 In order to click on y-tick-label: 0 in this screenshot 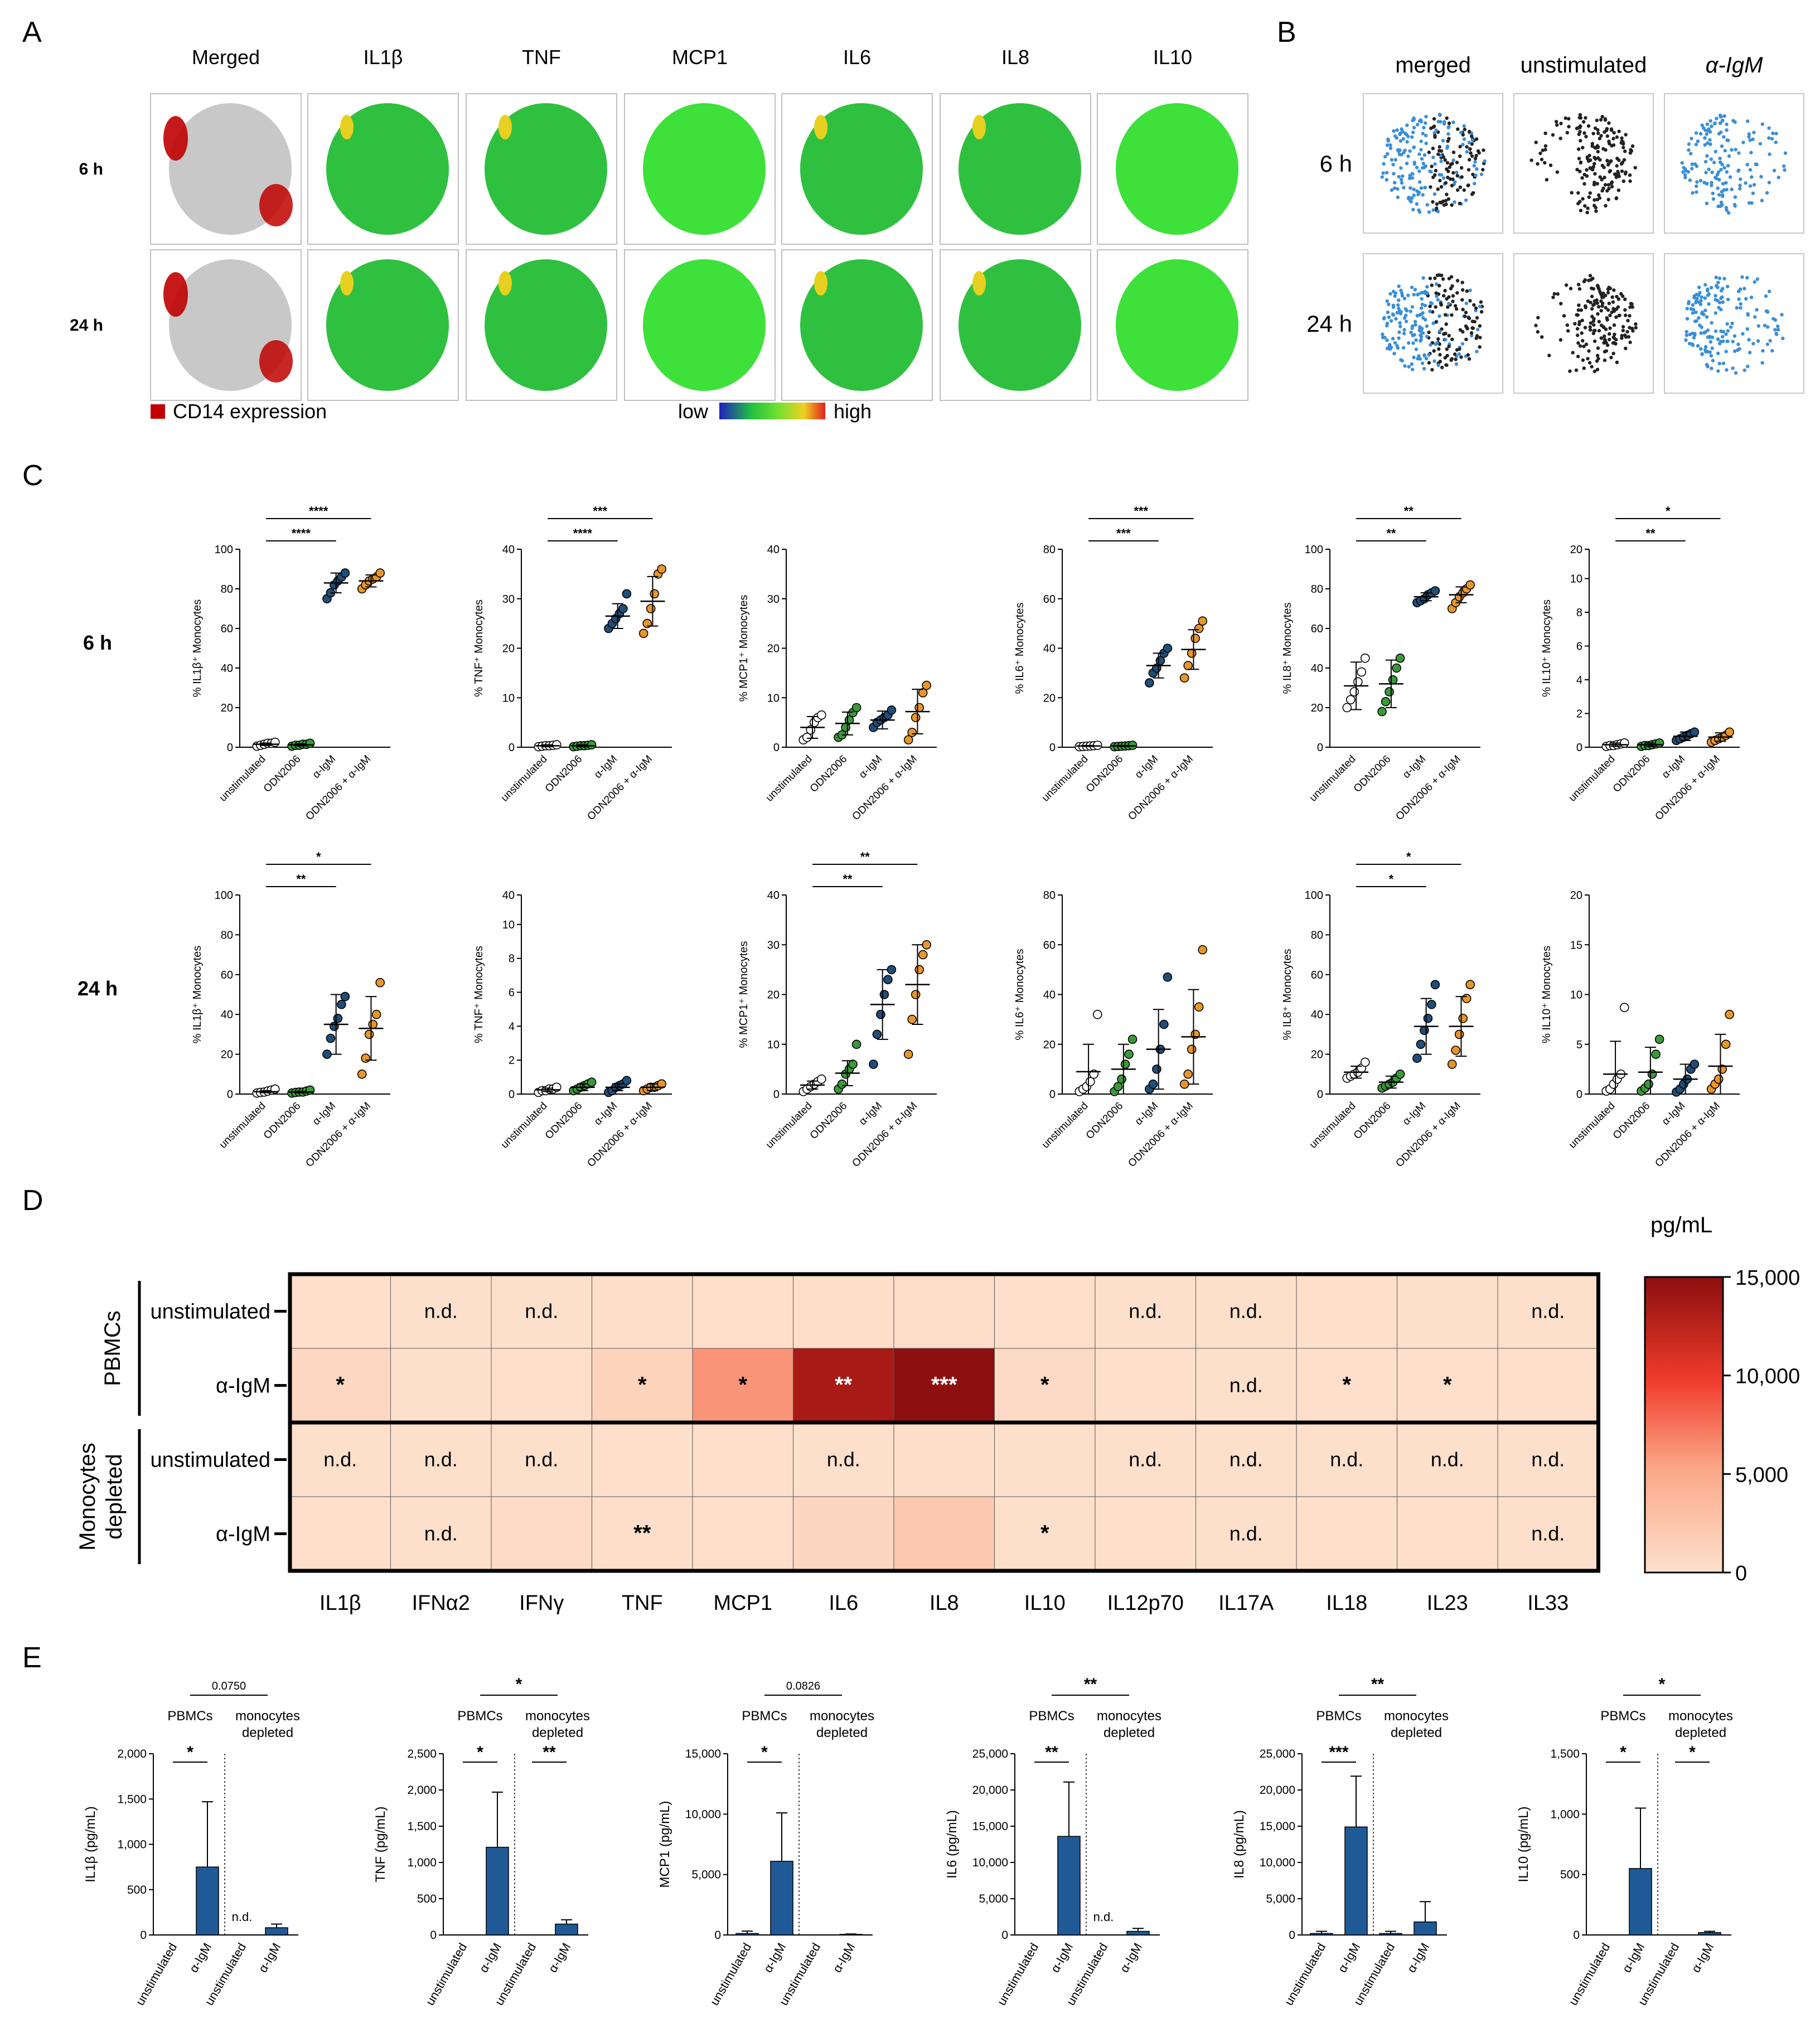, I will do `click(1576, 1936)`.